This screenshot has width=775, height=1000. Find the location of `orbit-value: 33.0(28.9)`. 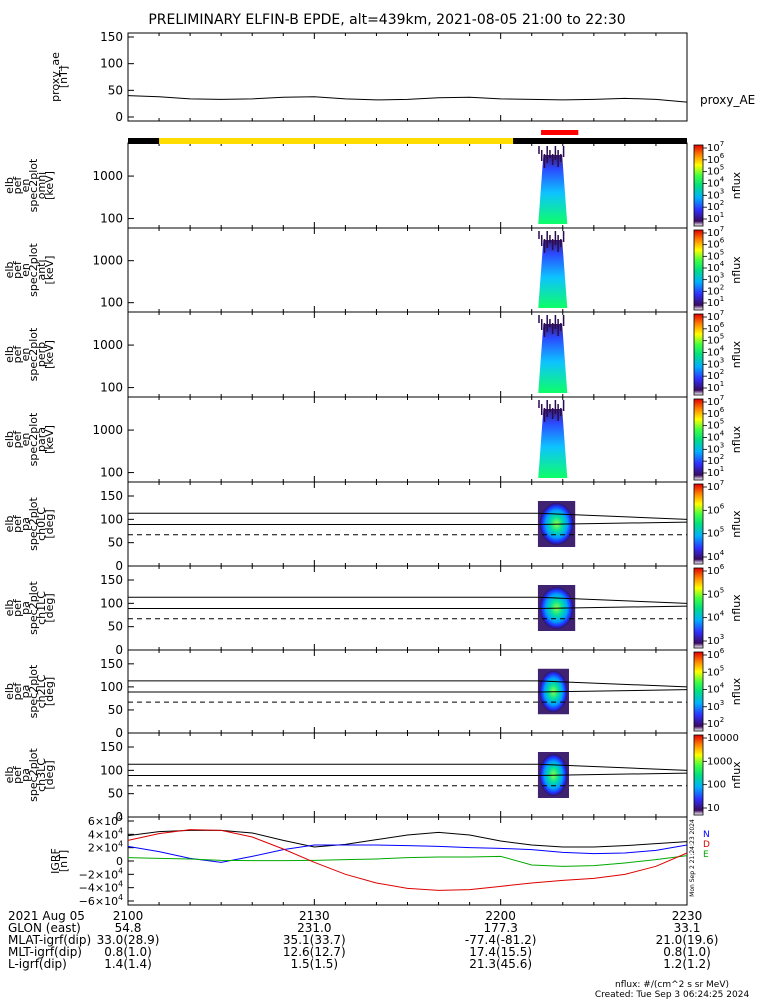

orbit-value: 33.0(28.9) is located at coordinates (128, 940).